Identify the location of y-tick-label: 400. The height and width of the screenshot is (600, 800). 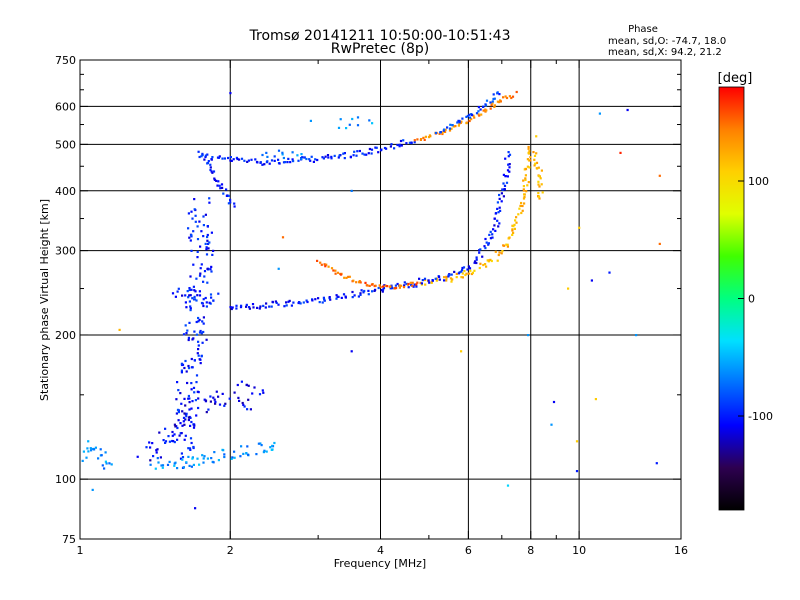
(65, 191).